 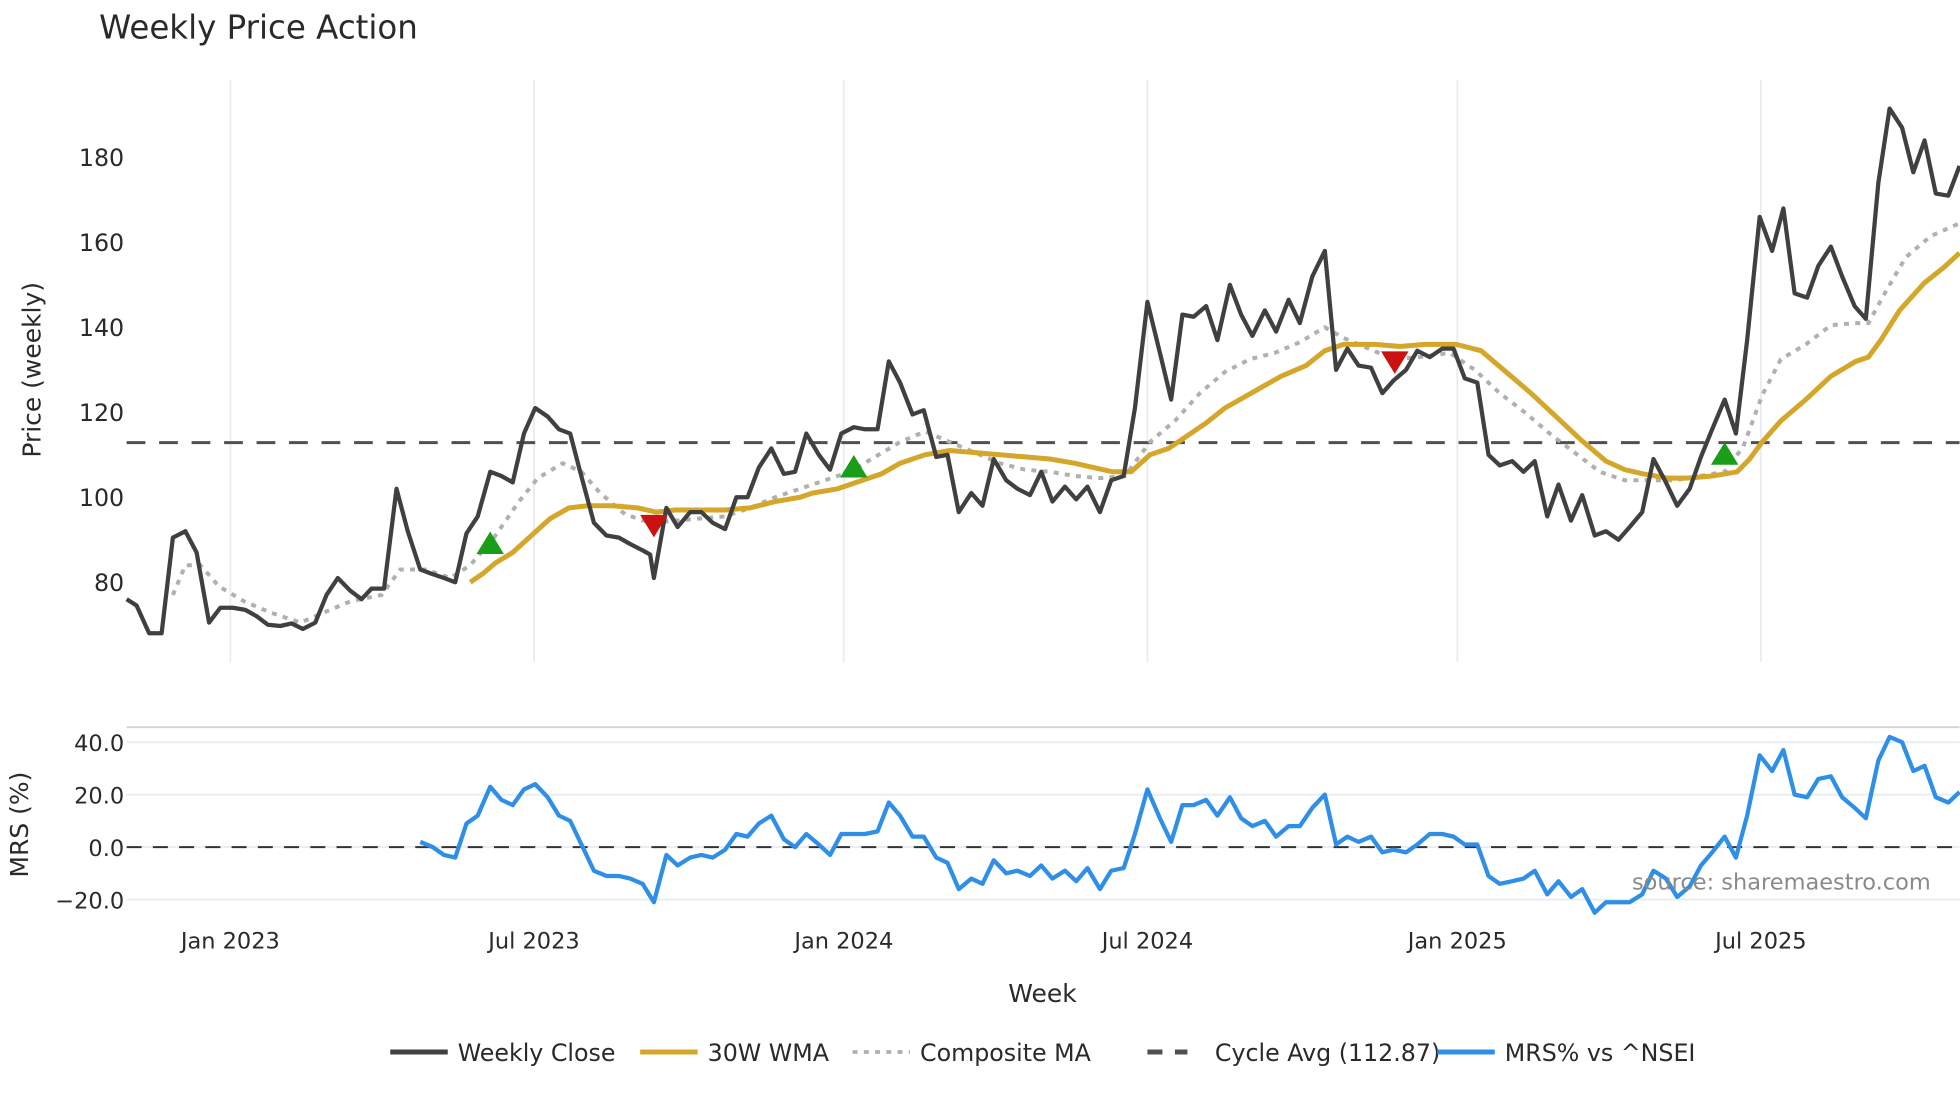 What do you see at coordinates (842, 941) in the screenshot?
I see `x-tick-label: Jan 2024` at bounding box center [842, 941].